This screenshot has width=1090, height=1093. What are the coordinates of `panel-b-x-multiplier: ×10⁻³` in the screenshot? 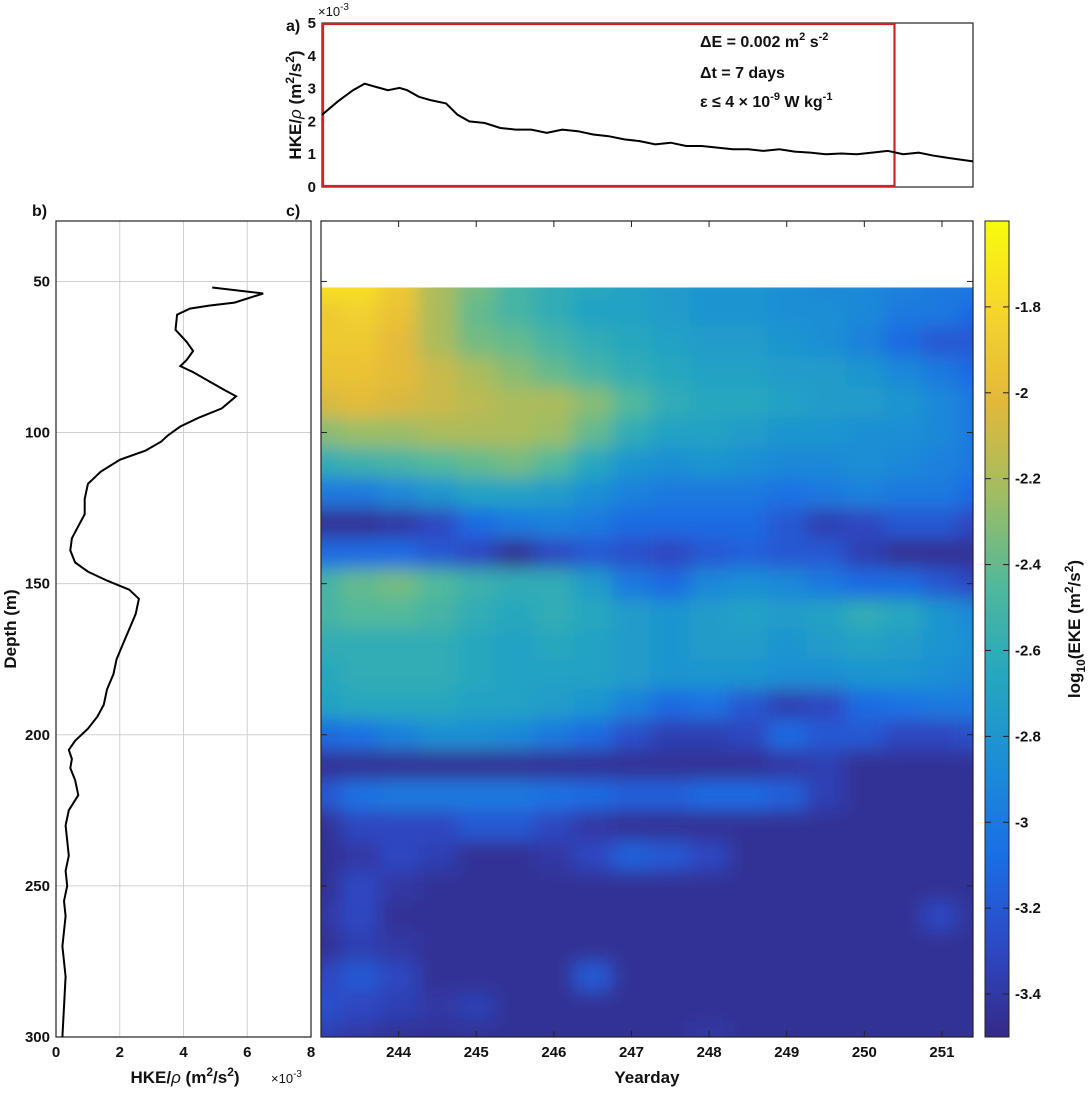 It's located at (286, 1077).